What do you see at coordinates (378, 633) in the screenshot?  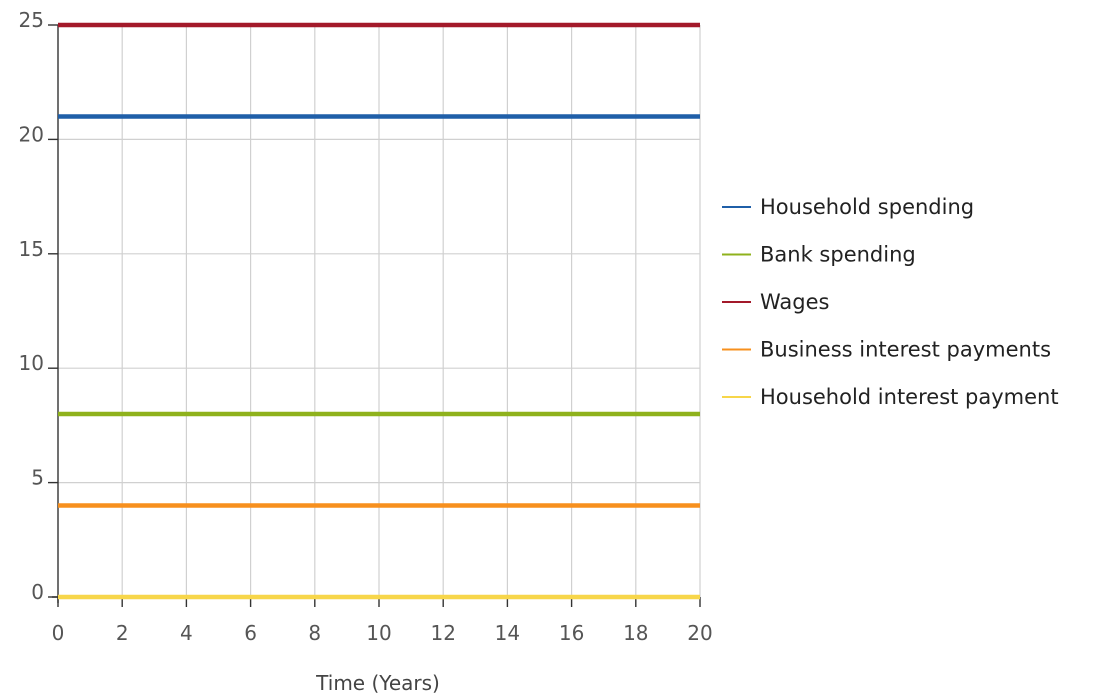 I see `x-tick-label: 10` at bounding box center [378, 633].